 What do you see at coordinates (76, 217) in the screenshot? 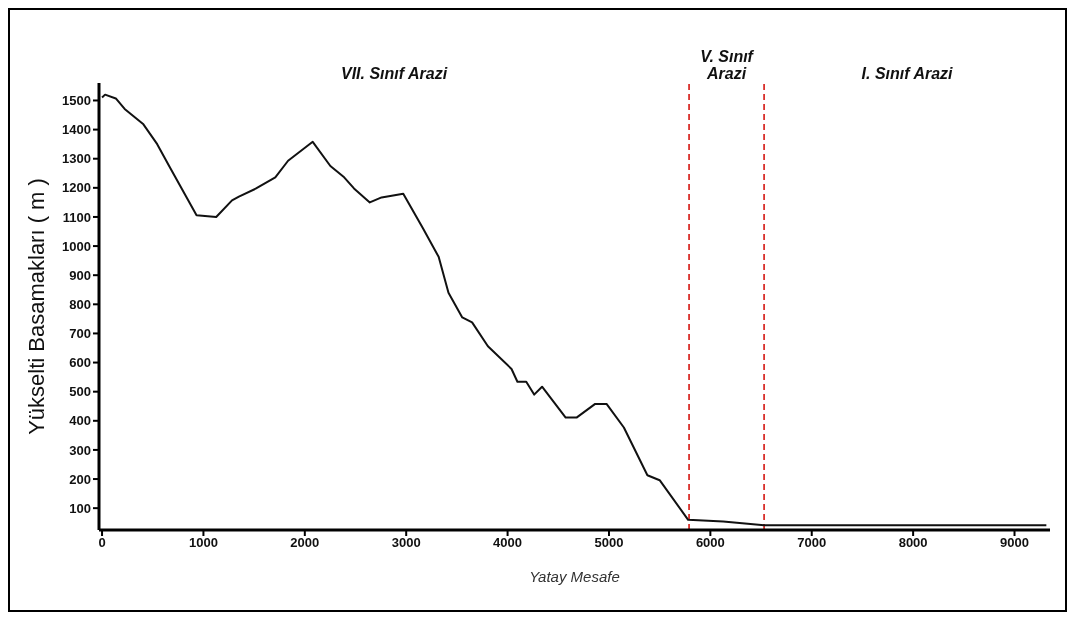
I see `y-tick-label: 1100` at bounding box center [76, 217].